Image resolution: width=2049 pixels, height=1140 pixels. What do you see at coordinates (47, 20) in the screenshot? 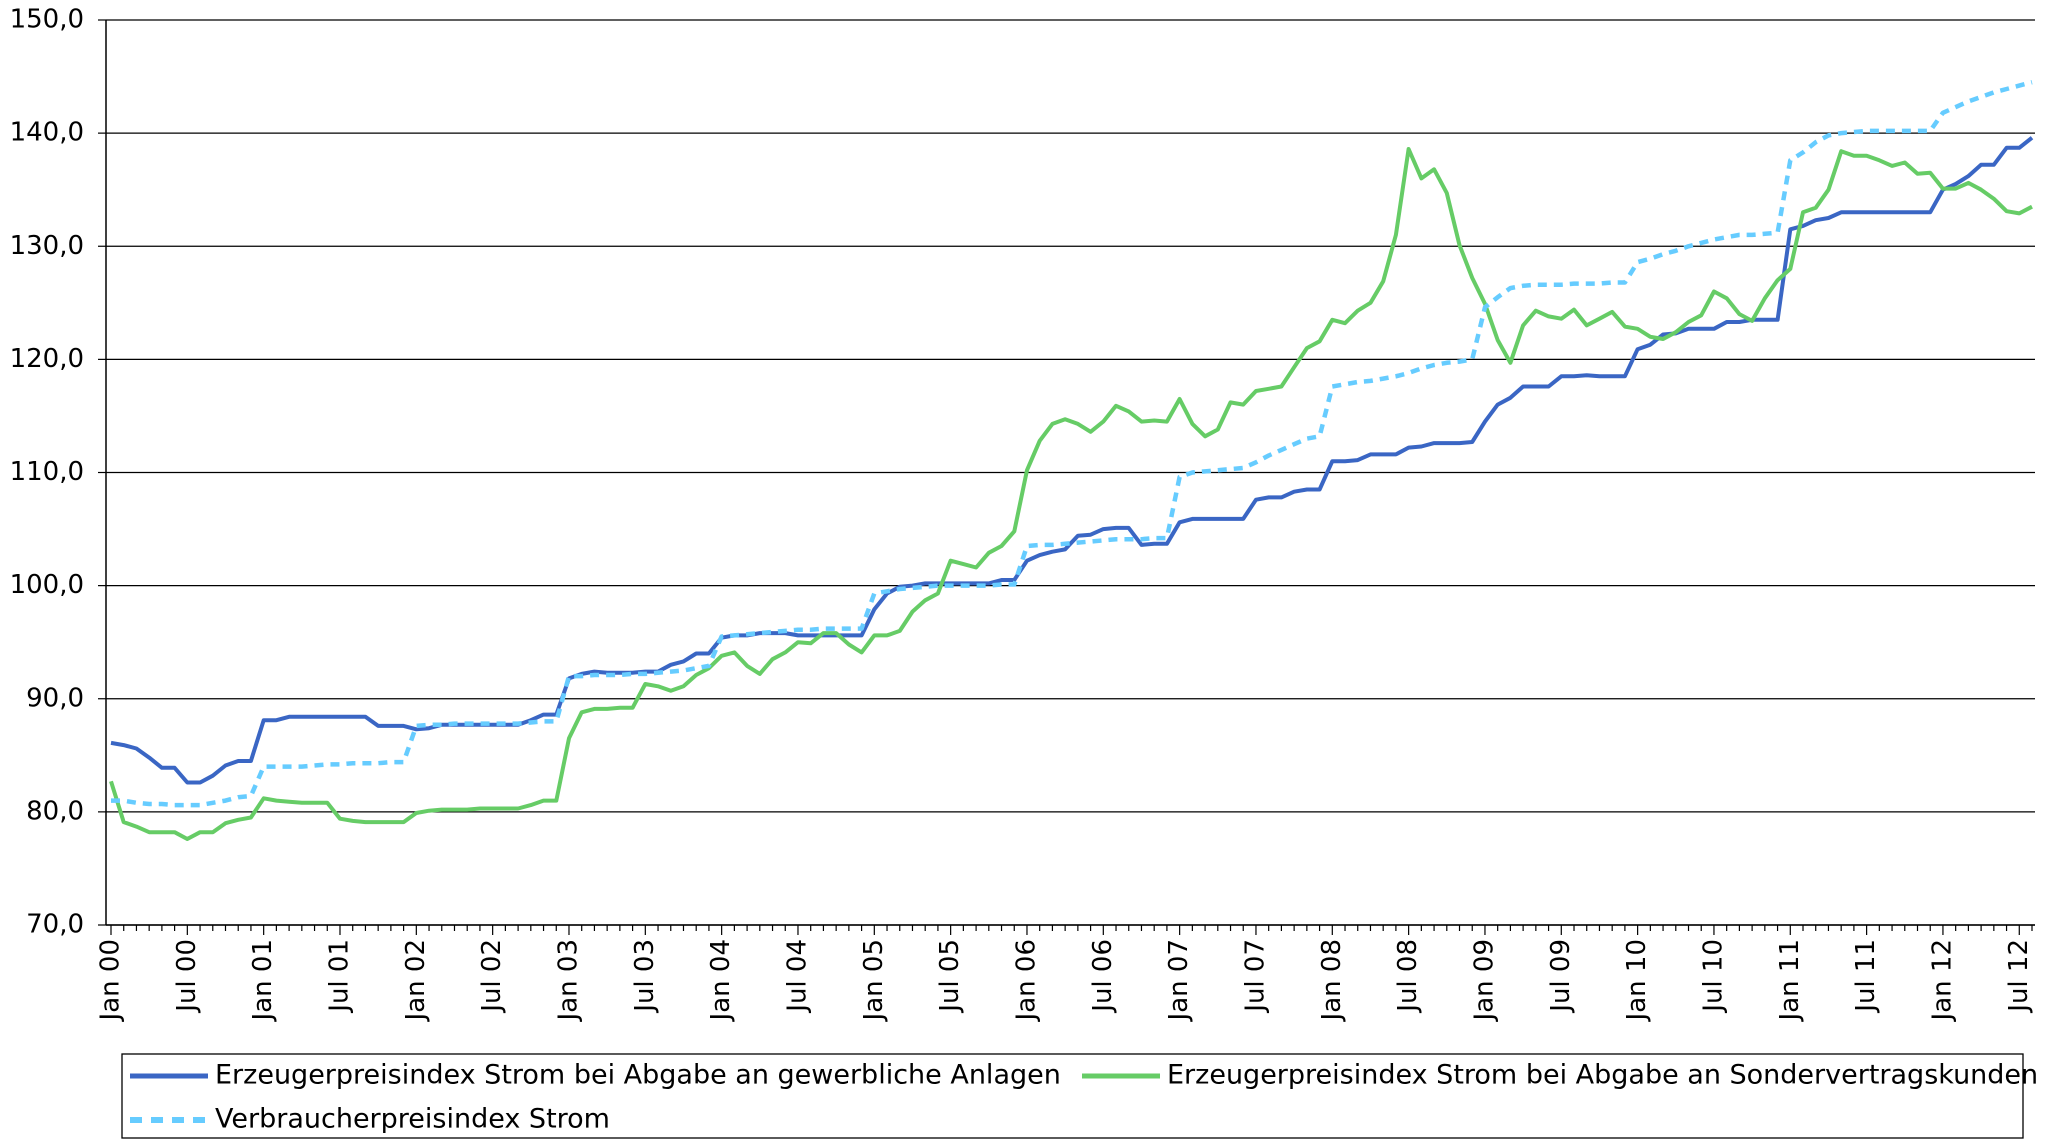
I see `y-tick-label: 150,0` at bounding box center [47, 20].